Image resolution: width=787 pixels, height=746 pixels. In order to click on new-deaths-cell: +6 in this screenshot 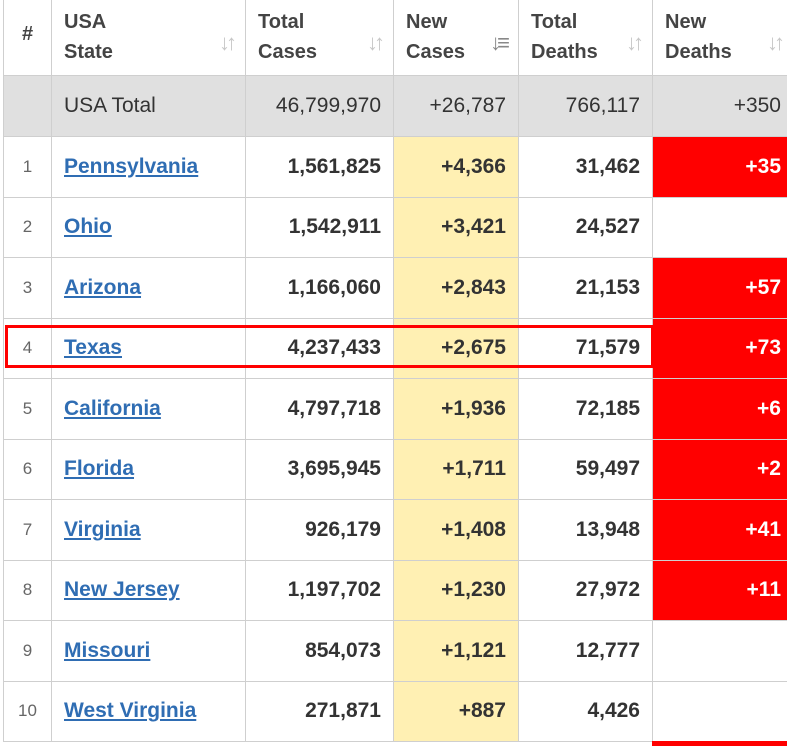, I will do `click(719, 409)`.